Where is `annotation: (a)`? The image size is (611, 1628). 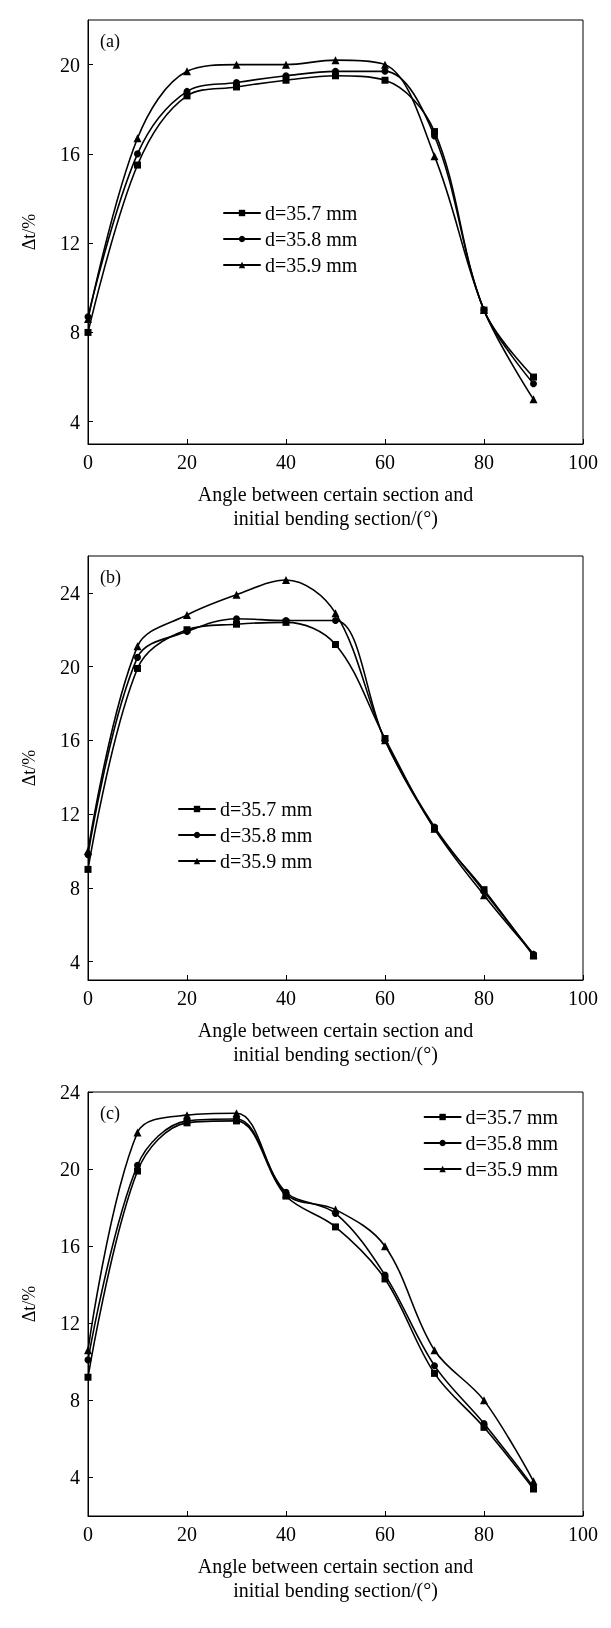 annotation: (a) is located at coordinates (110, 41).